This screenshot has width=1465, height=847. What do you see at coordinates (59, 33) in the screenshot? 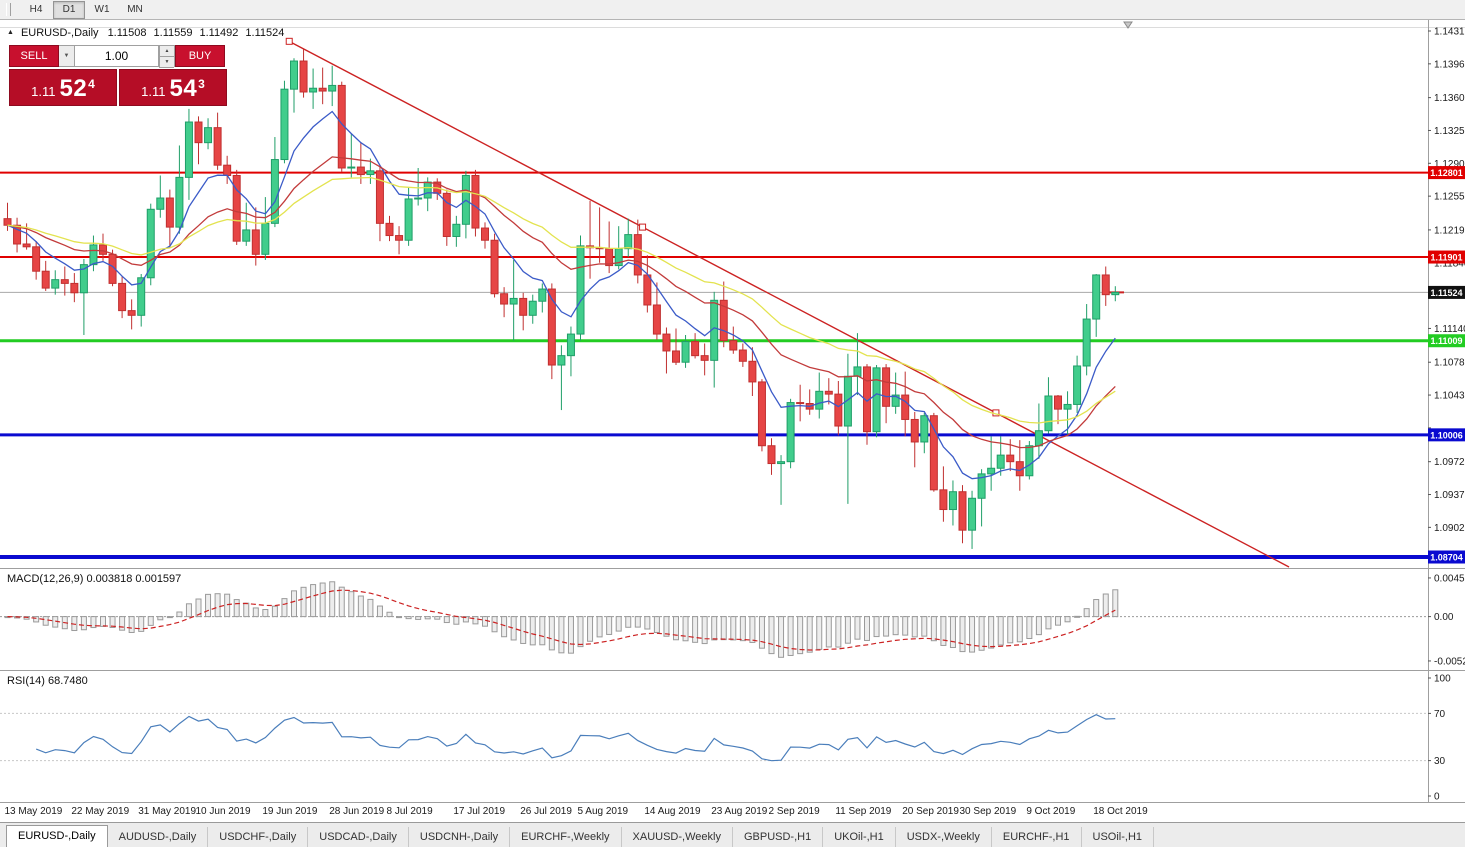
I see `chart-symbol-label: EURUSD-,Daily` at bounding box center [59, 33].